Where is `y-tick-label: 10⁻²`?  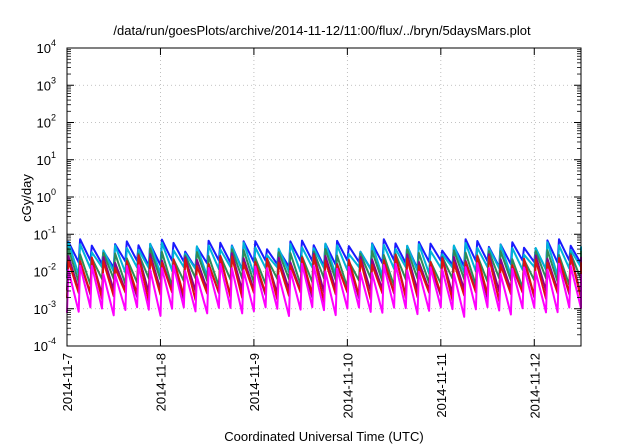 y-tick-label: 10⁻² is located at coordinates (45, 271).